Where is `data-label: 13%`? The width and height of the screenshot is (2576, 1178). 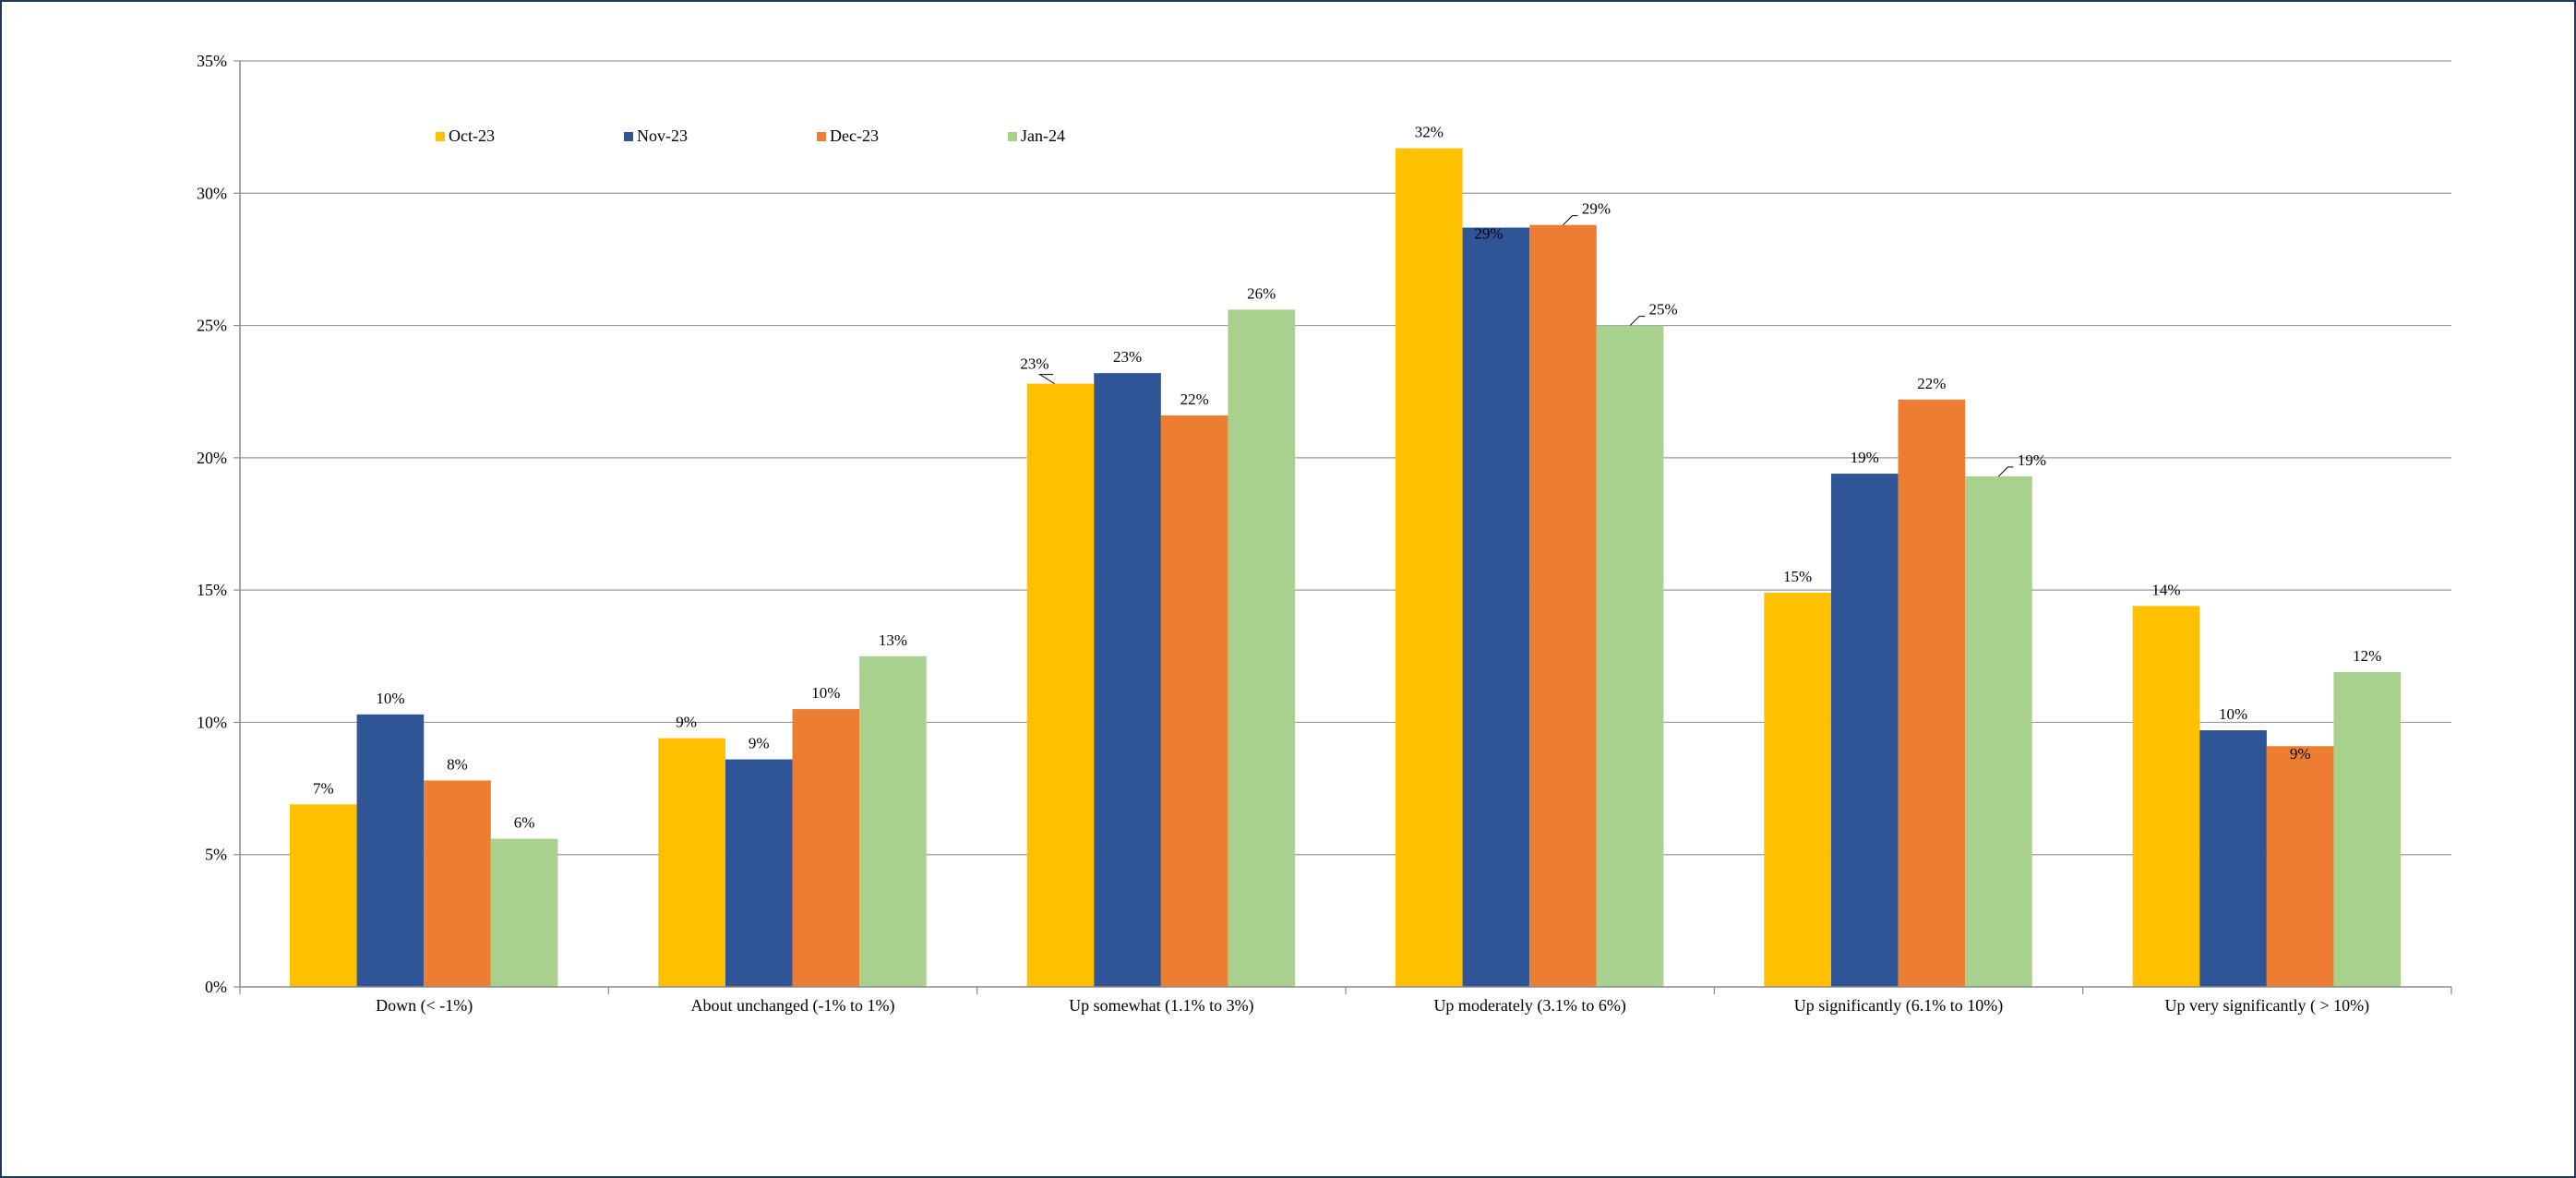 data-label: 13% is located at coordinates (893, 640).